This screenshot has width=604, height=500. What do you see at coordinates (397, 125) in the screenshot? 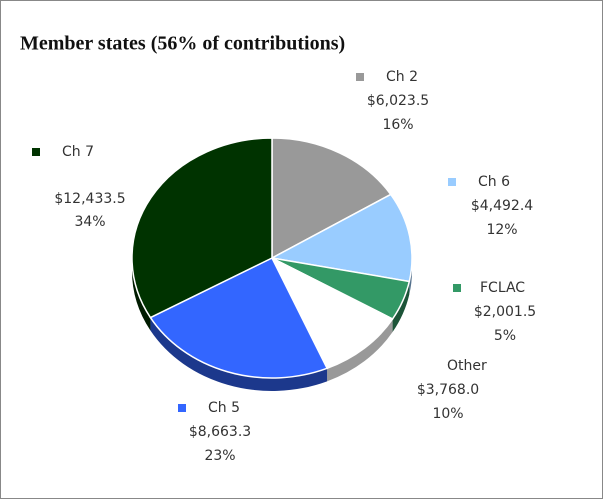
I see `share-label: 16%` at bounding box center [397, 125].